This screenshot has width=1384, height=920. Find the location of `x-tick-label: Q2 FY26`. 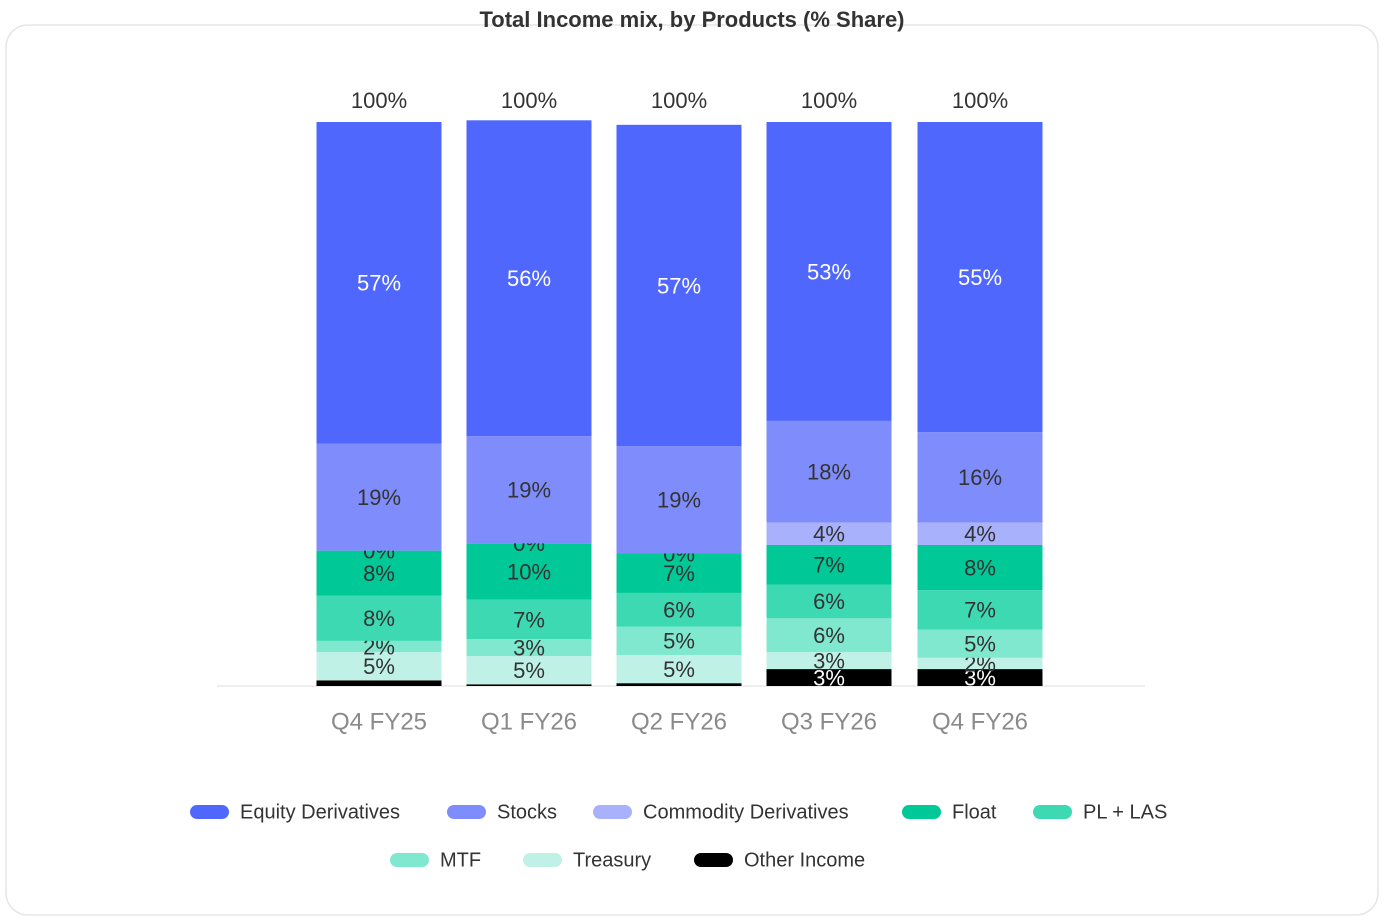

x-tick-label: Q2 FY26 is located at coordinates (679, 721).